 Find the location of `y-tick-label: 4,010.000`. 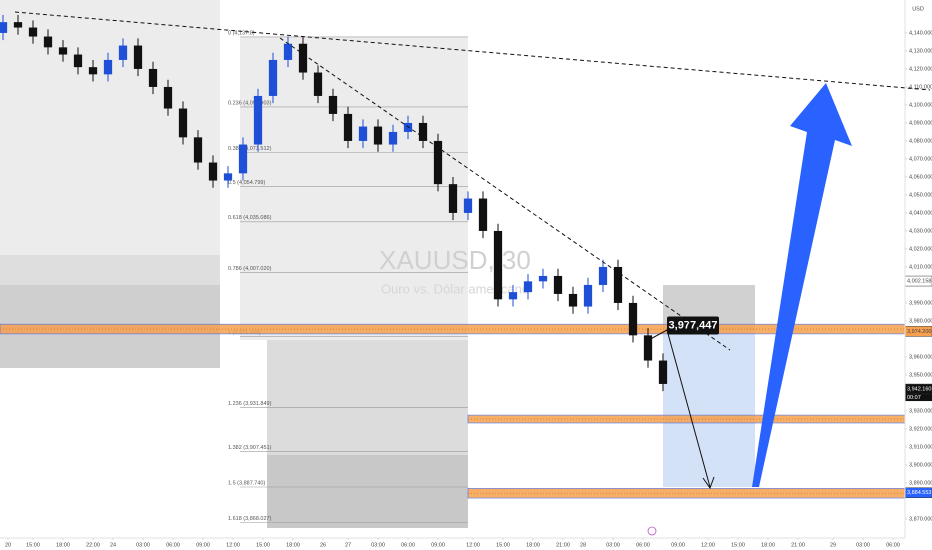

y-tick-label: 4,010.000 is located at coordinates (920, 267).